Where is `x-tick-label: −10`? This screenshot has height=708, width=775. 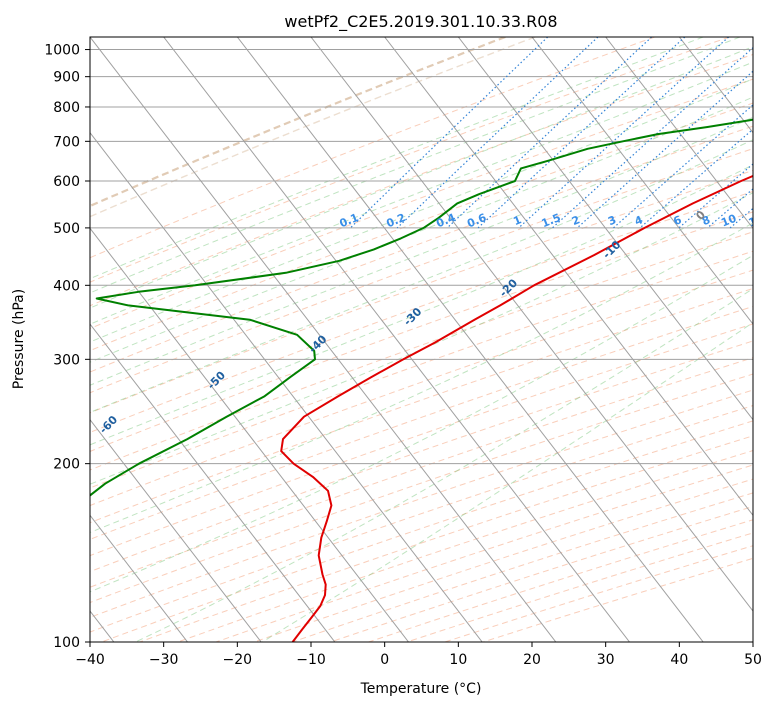 x-tick-label: −10 is located at coordinates (311, 660).